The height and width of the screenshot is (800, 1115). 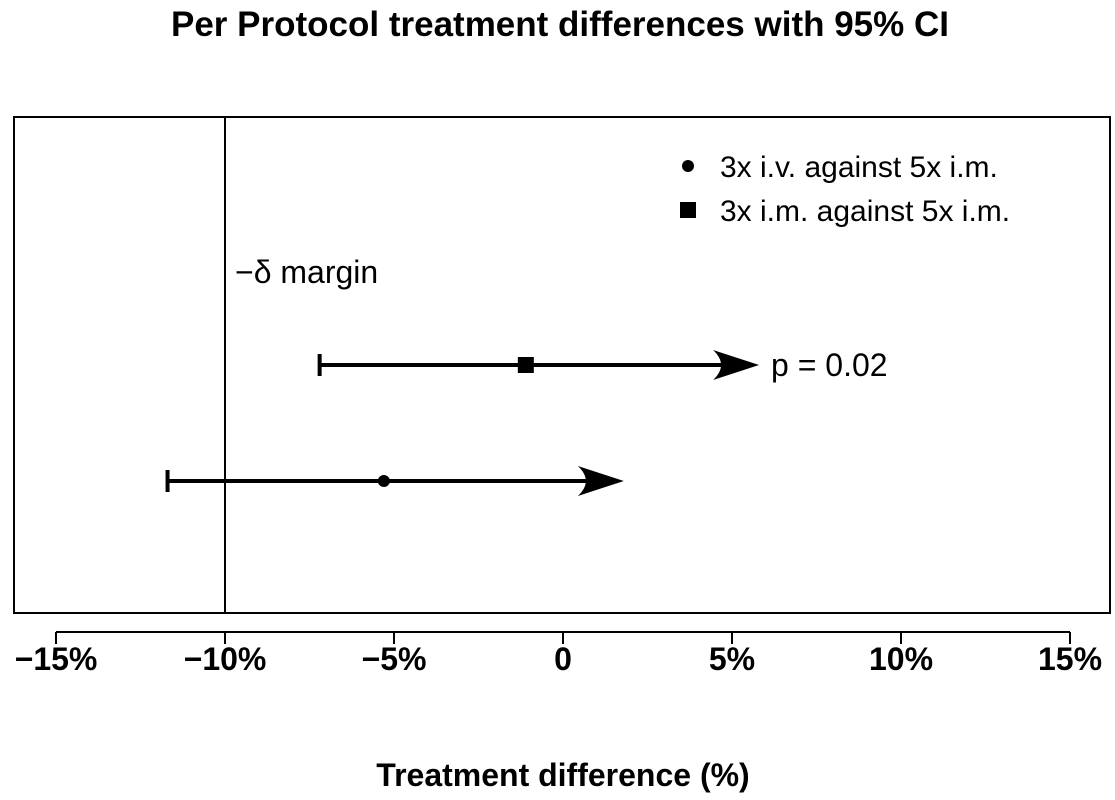 I want to click on series-row: p = 0.02, so click(x=602, y=365).